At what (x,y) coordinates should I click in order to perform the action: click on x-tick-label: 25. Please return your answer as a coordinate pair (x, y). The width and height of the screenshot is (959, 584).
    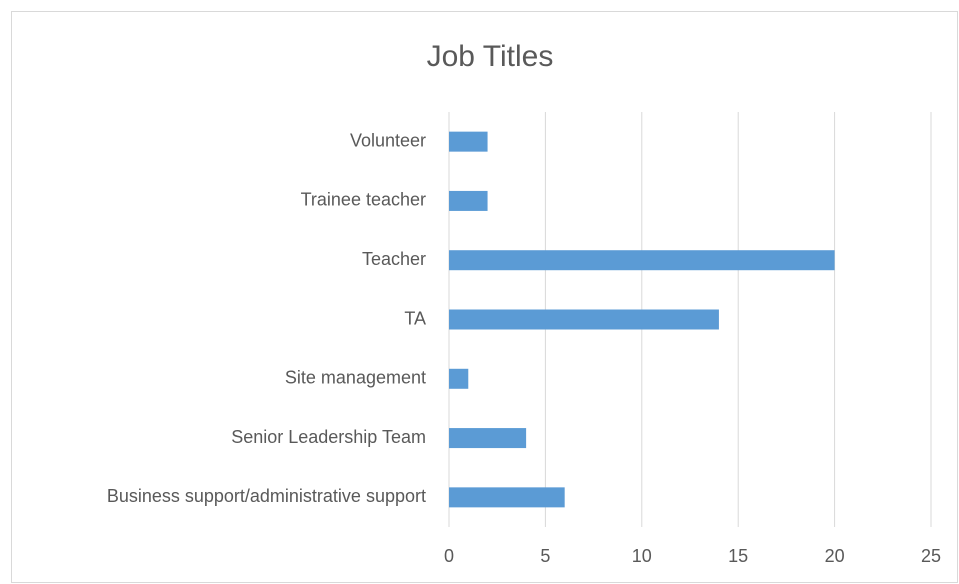
    Looking at the image, I should click on (931, 556).